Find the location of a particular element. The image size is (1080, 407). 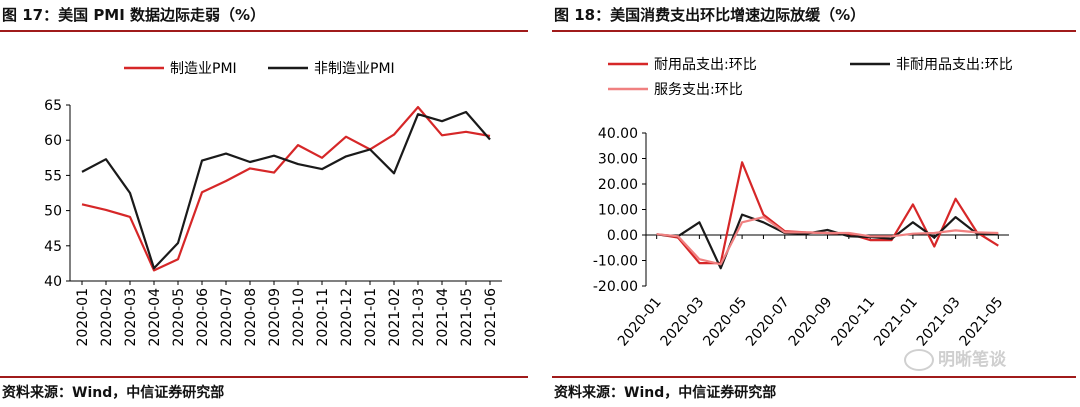

y-tick-label: 45 is located at coordinates (53, 247).